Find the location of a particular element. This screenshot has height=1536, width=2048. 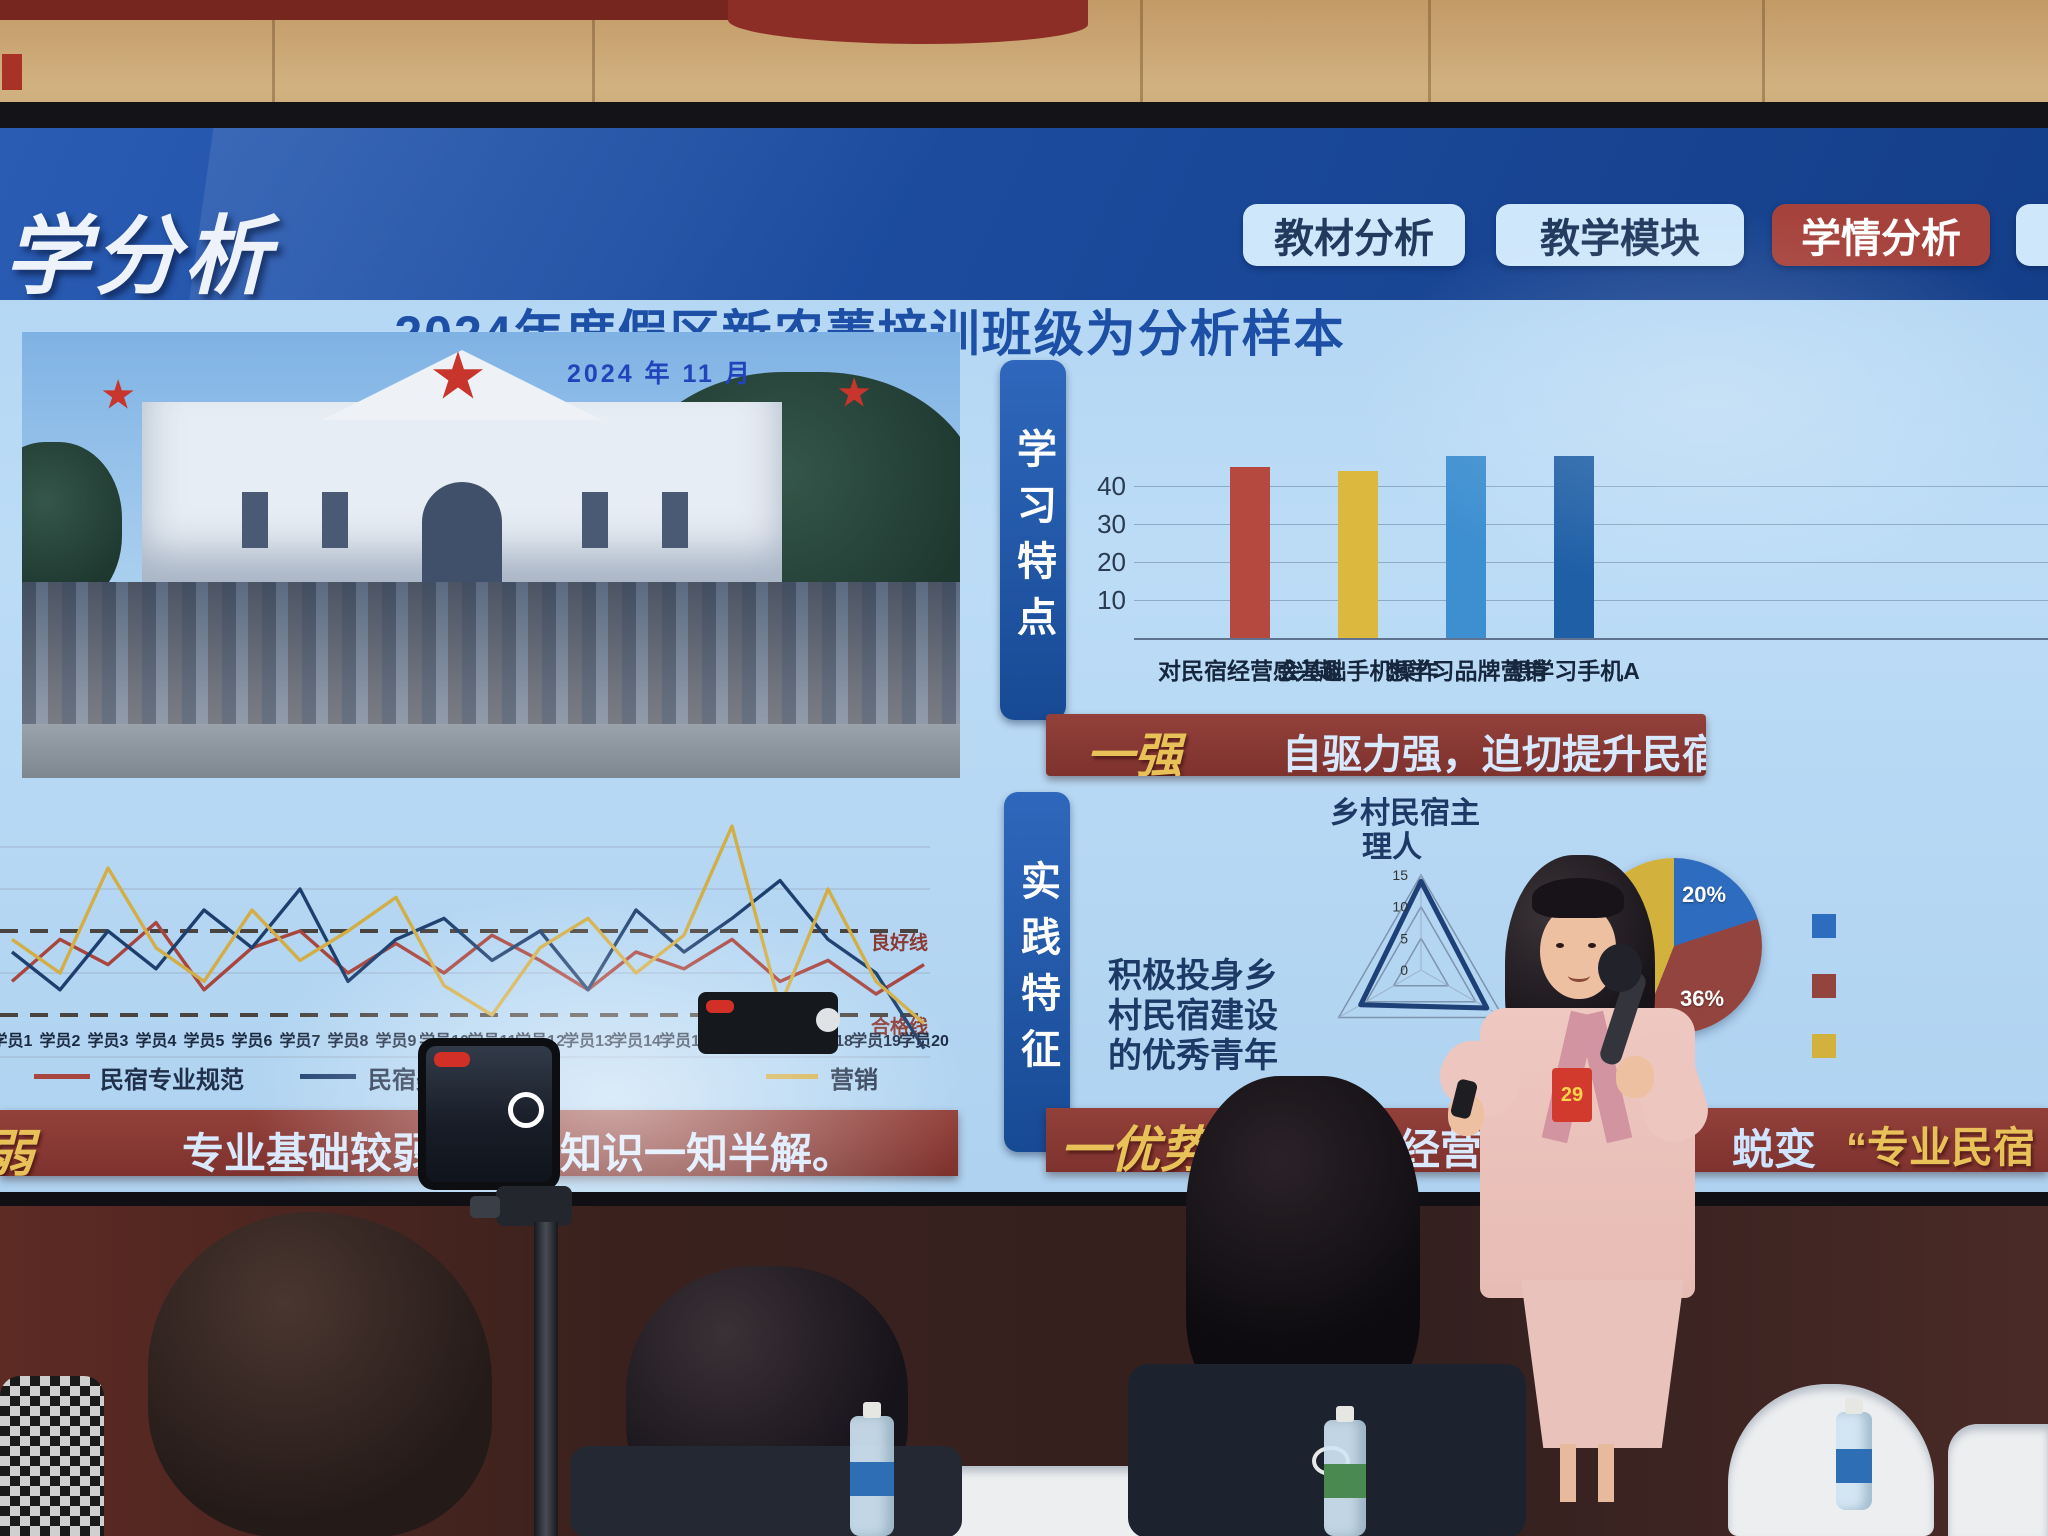

bottle-cap is located at coordinates (872, 1410).